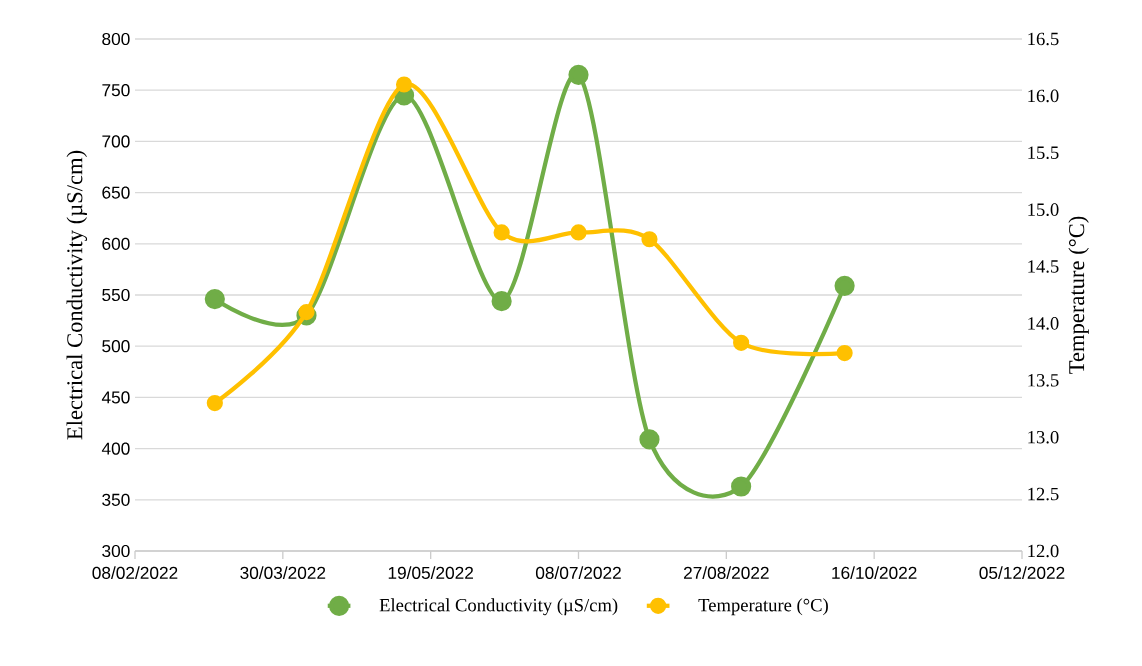 The image size is (1142, 666). I want to click on y2-tick-label: 14.0, so click(1043, 323).